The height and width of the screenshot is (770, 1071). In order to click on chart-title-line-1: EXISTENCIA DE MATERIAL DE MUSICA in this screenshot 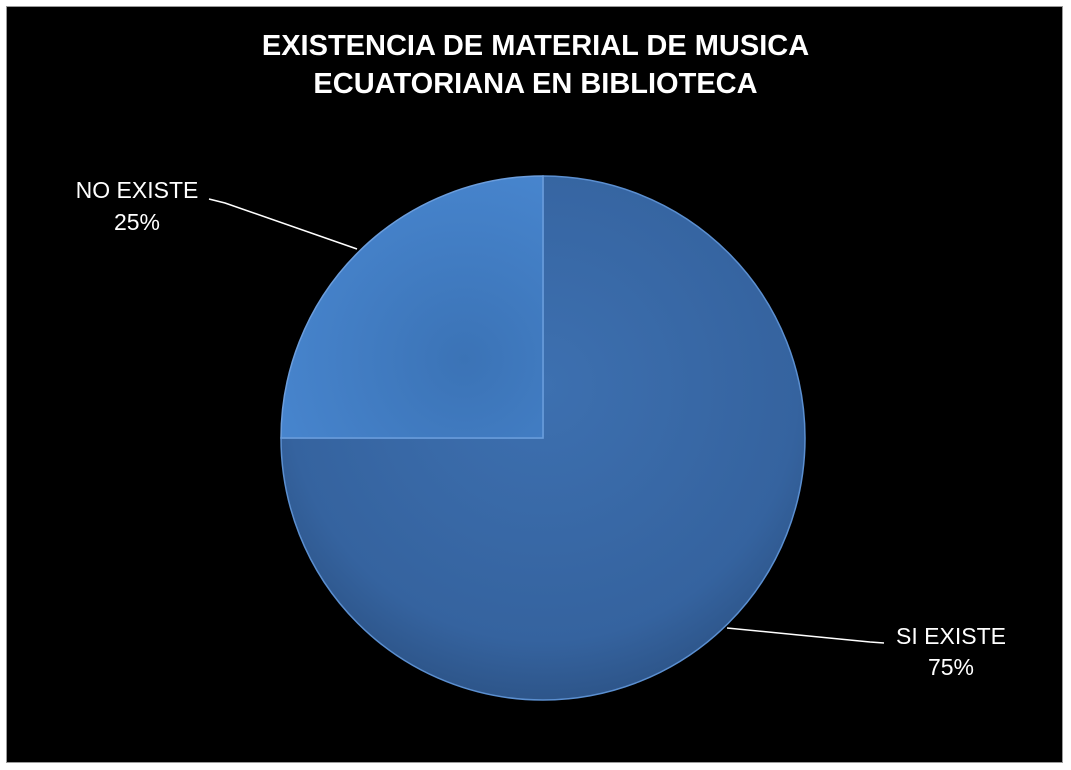, I will do `click(535, 46)`.